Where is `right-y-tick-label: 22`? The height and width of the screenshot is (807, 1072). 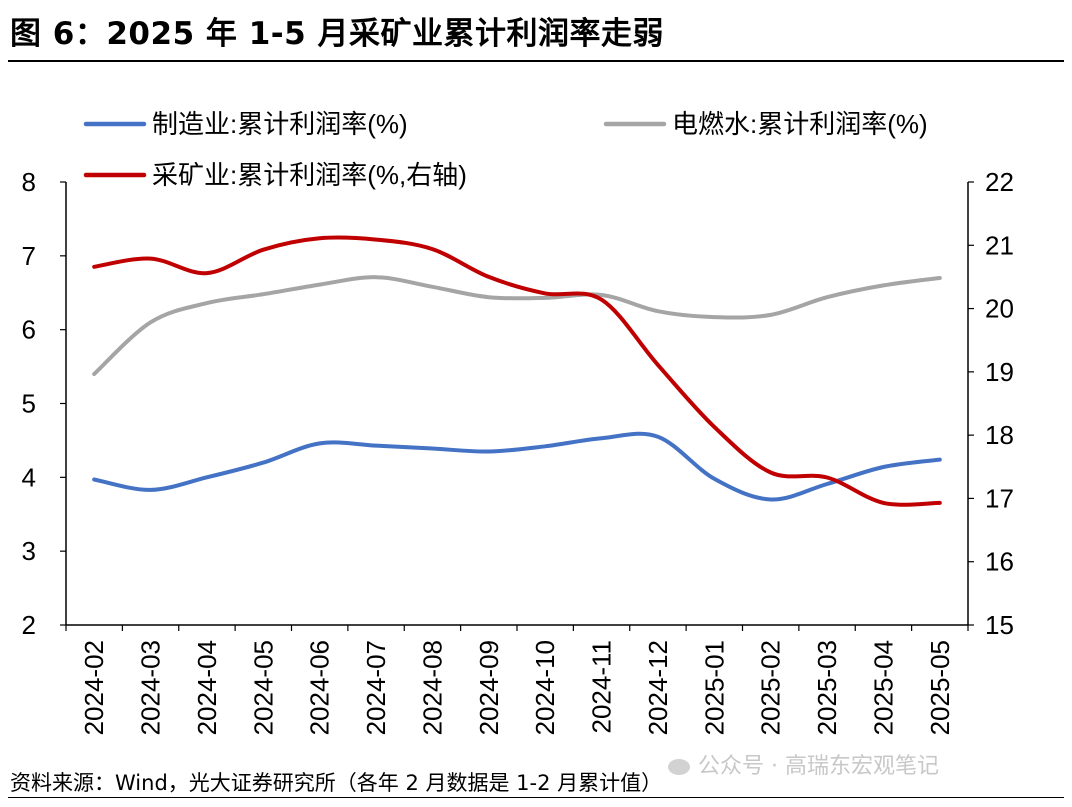 right-y-tick-label: 22 is located at coordinates (999, 182).